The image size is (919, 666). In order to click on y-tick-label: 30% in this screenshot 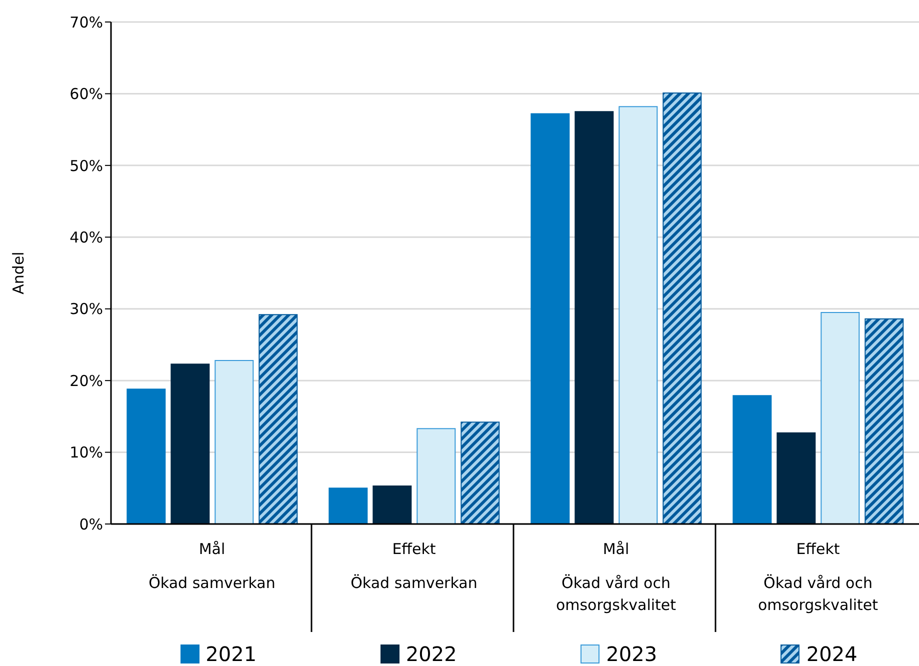, I will do `click(86, 309)`.